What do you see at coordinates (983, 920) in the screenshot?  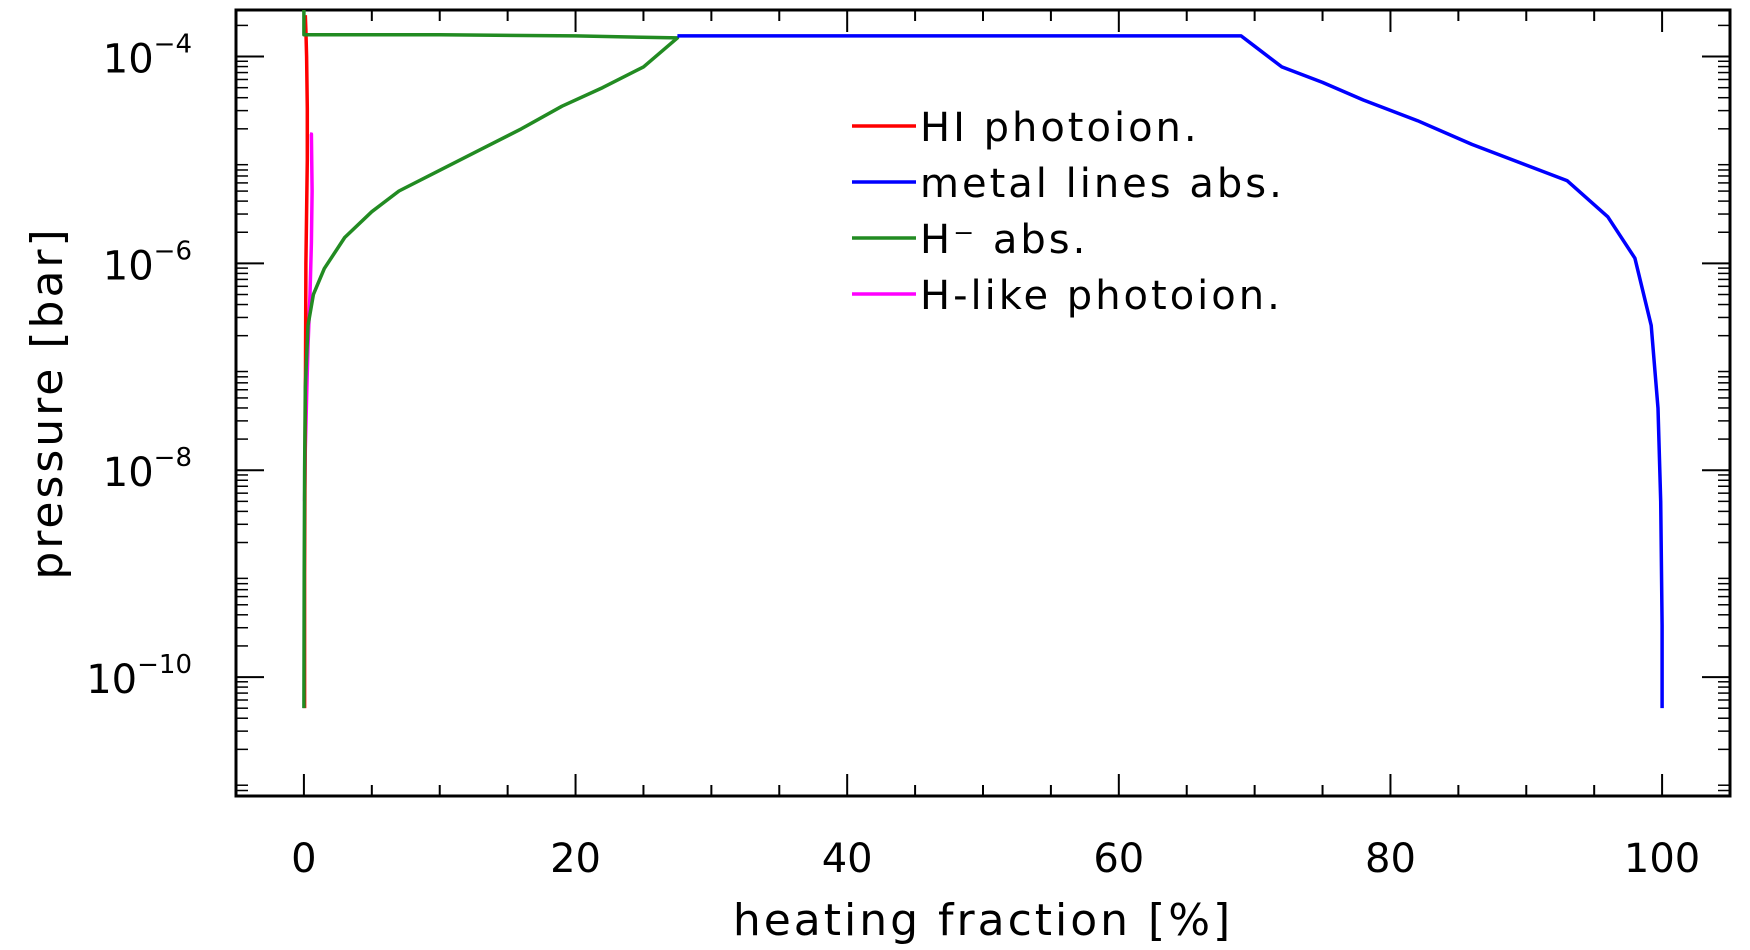 I see `x-axis-label: heating fraction [%]` at bounding box center [983, 920].